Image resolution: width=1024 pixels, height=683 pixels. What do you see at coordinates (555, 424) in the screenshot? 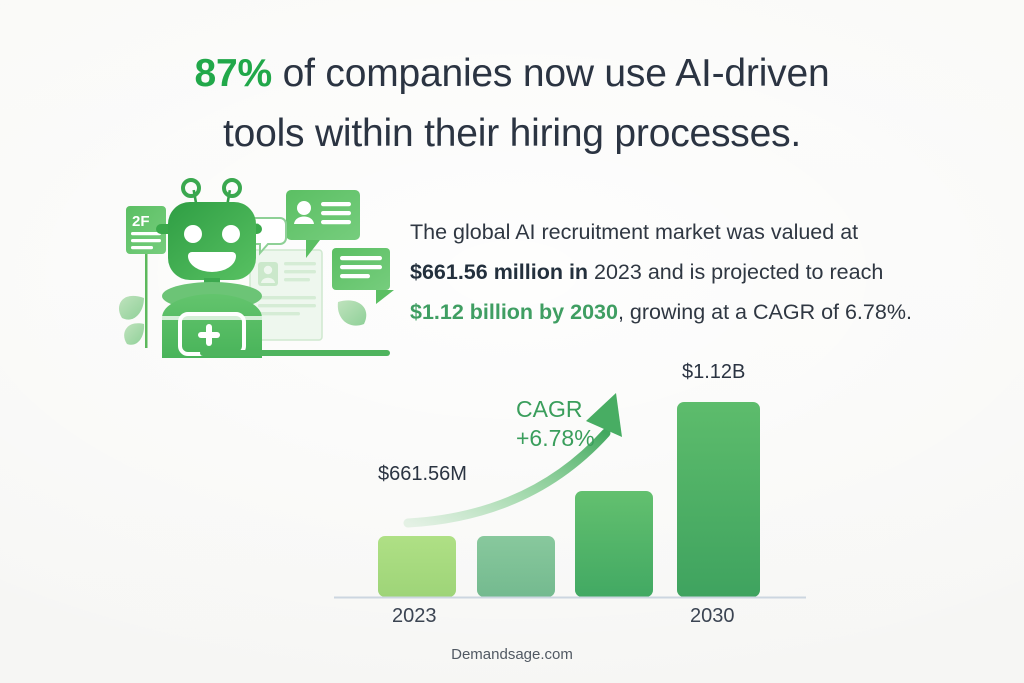
I see `cagr-annotation: CAGR +6.78%` at bounding box center [555, 424].